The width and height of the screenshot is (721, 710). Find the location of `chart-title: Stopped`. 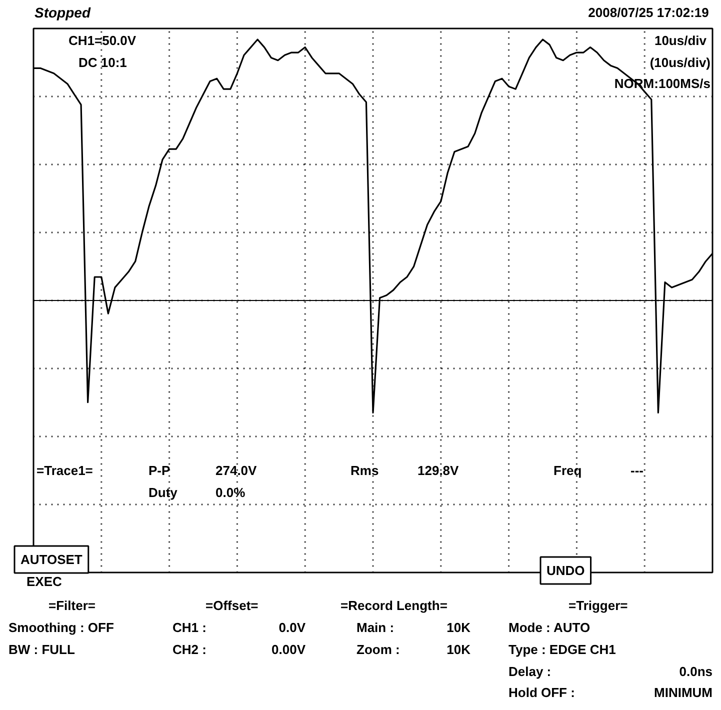

chart-title: Stopped is located at coordinates (62, 12).